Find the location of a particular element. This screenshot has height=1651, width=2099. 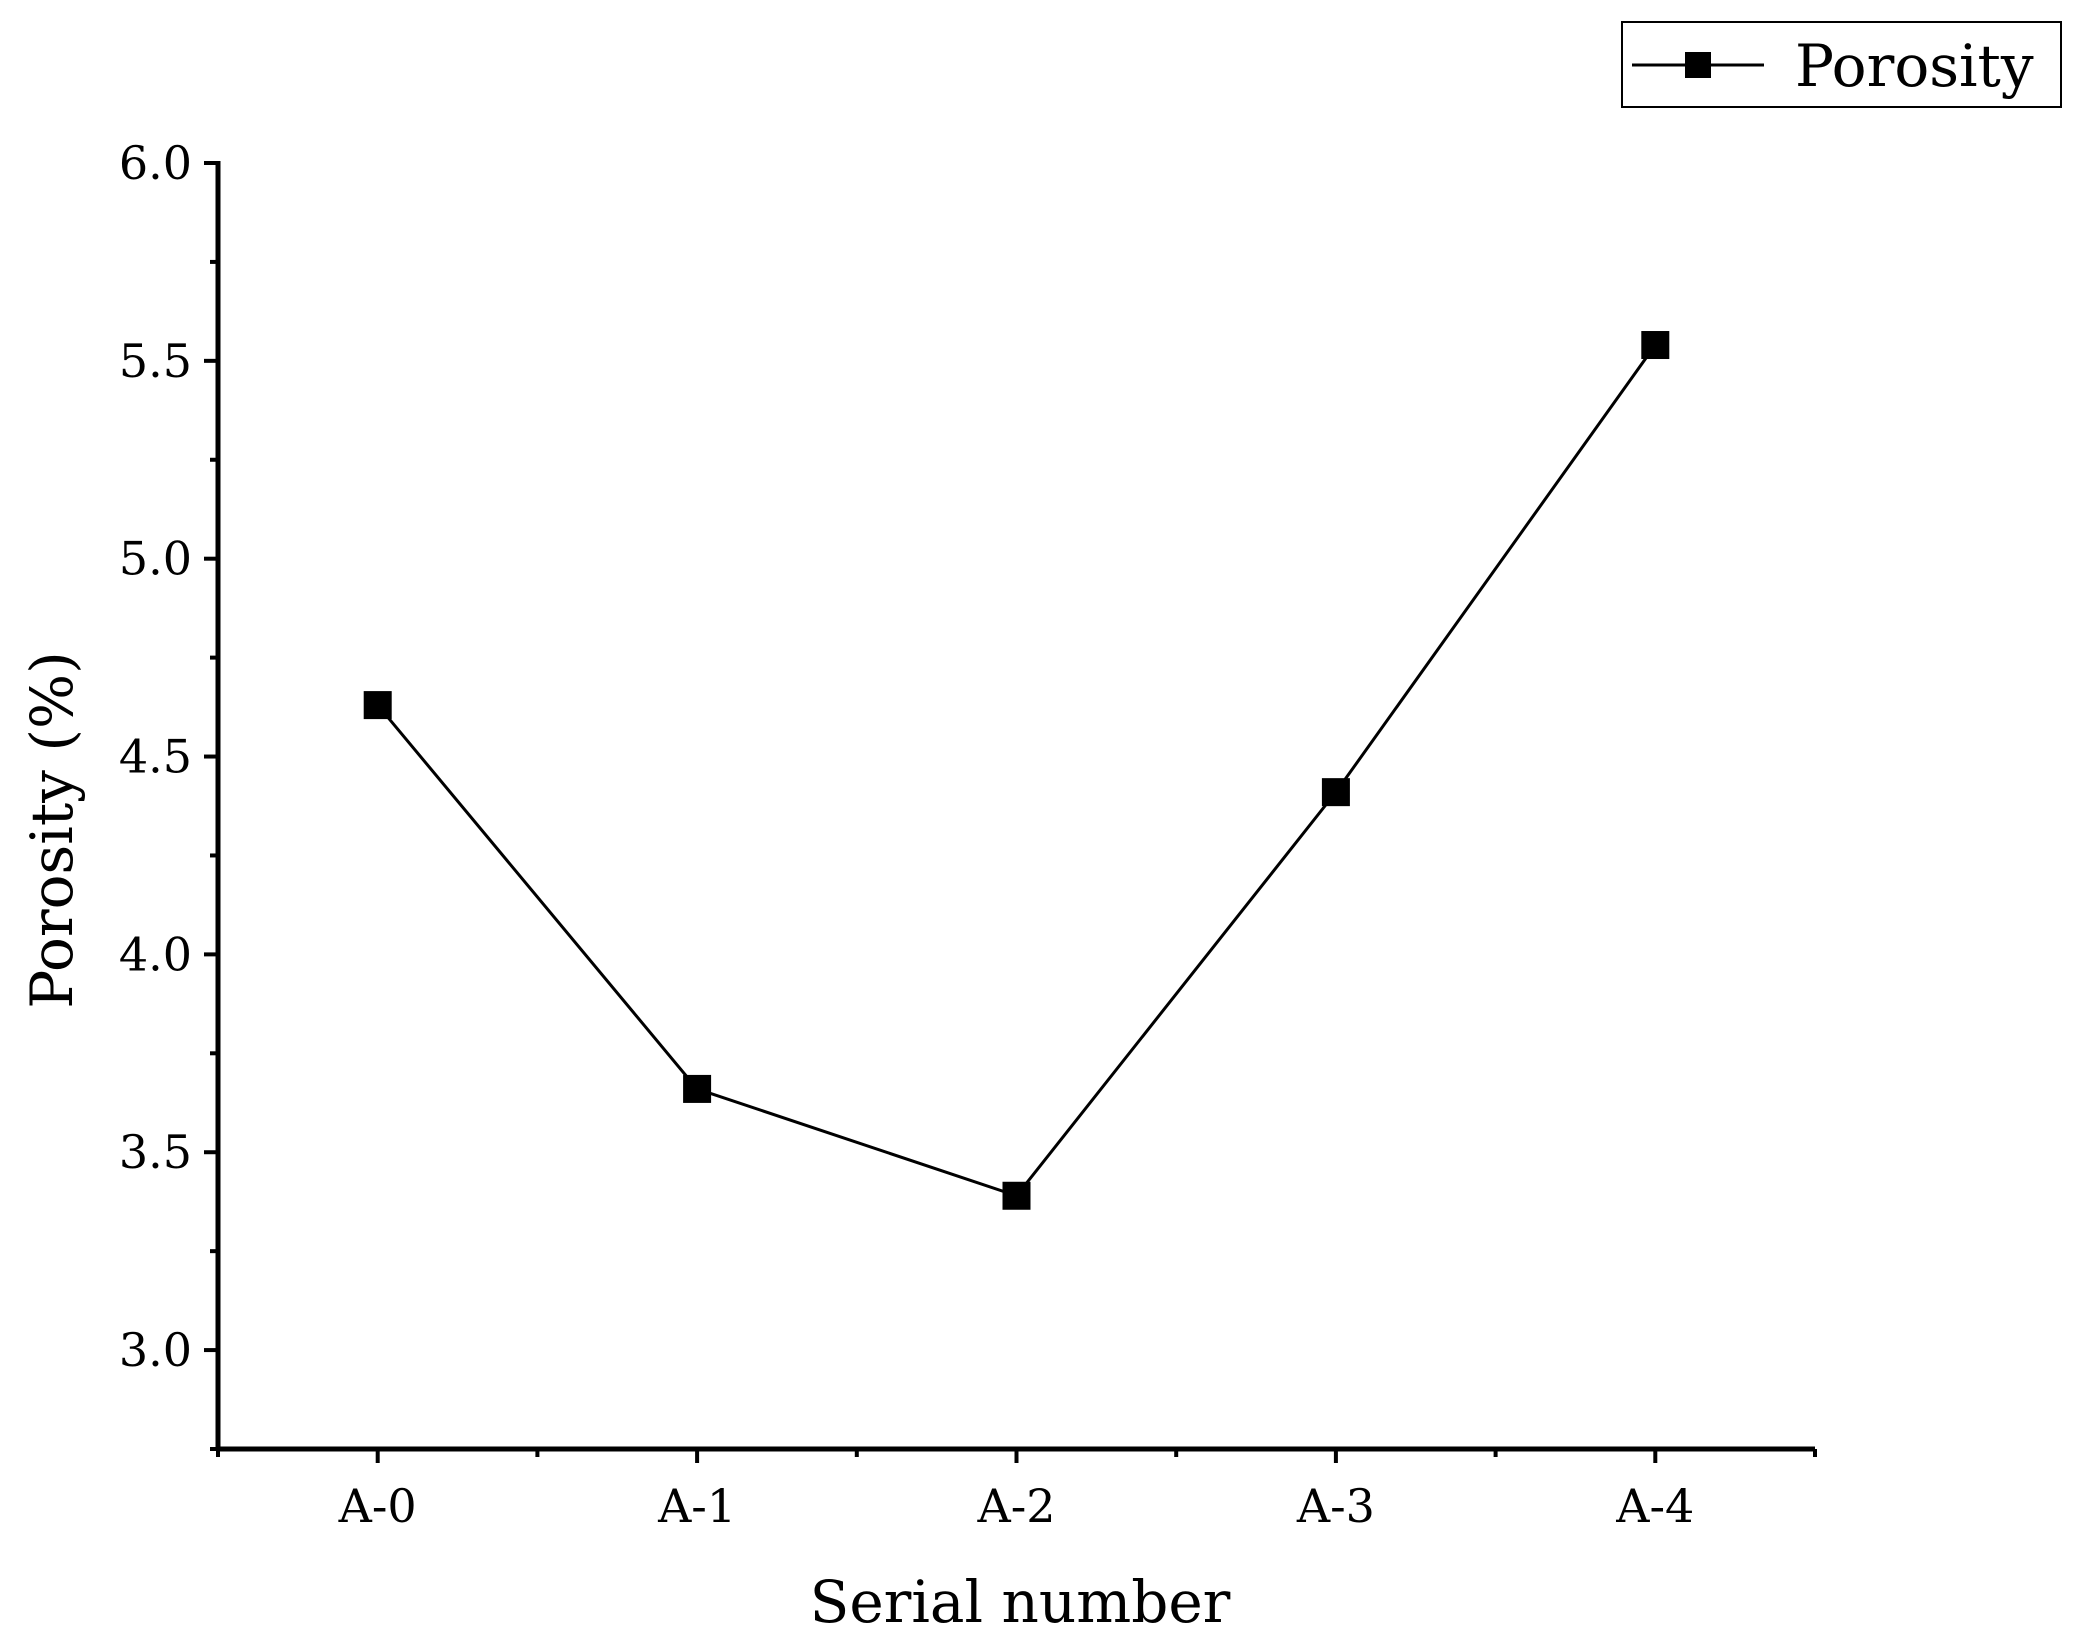

x-tick-label: A-2 is located at coordinates (1015, 1506).